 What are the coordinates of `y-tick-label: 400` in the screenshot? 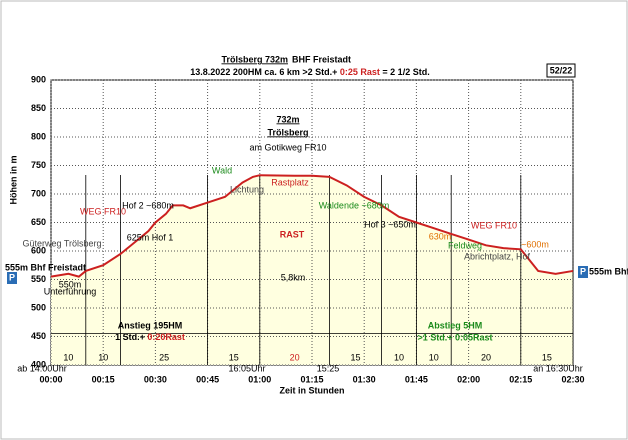 It's located at (38, 364).